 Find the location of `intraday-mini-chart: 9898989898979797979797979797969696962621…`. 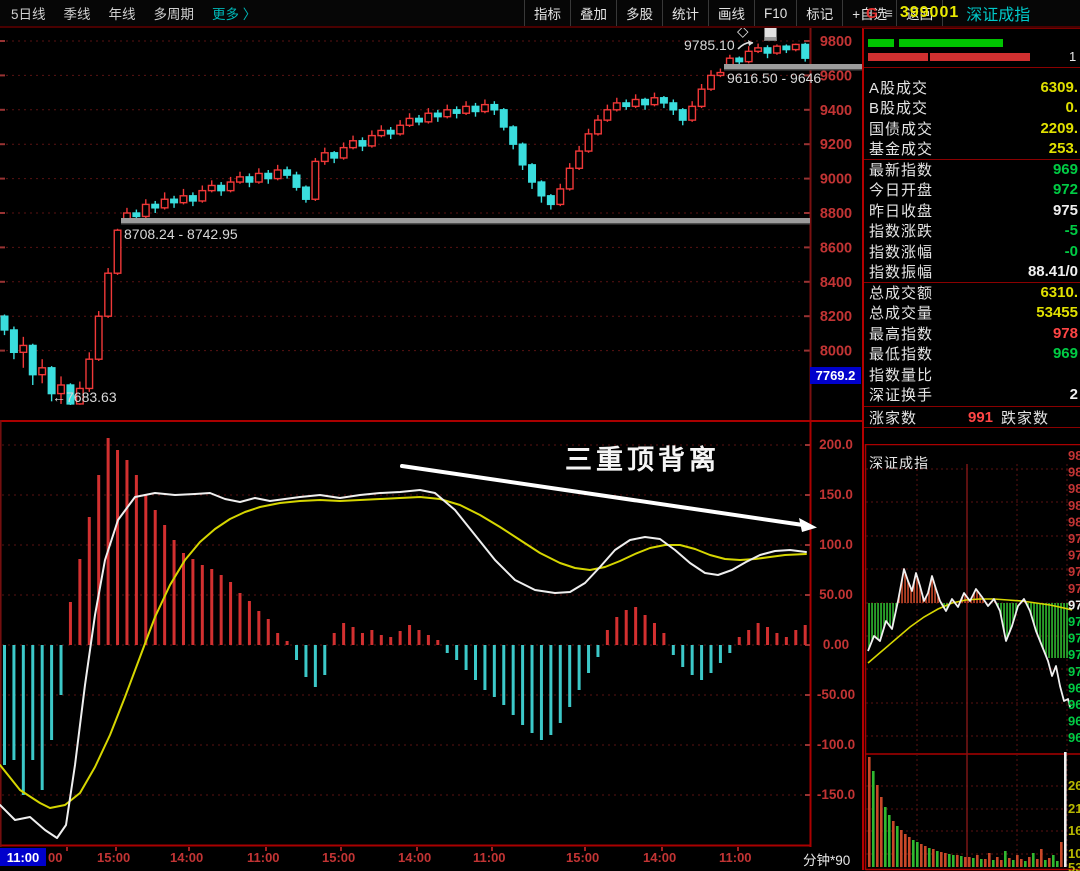

intraday-mini-chart: 9898989898979797979797979797969696962621… is located at coordinates (972, 657).